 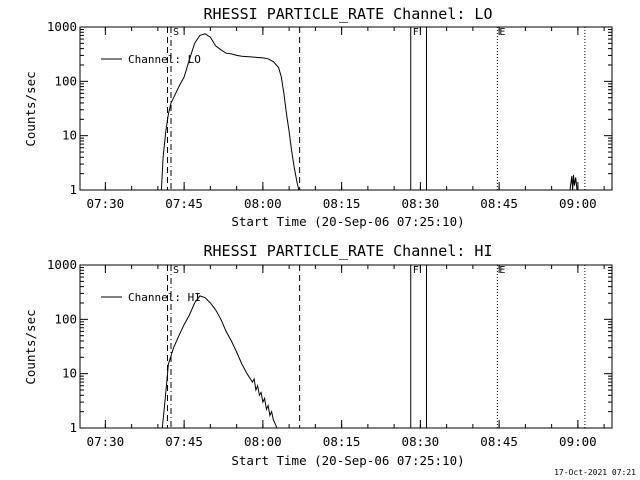 I want to click on legend-label: Channel: HI, so click(x=164, y=297).